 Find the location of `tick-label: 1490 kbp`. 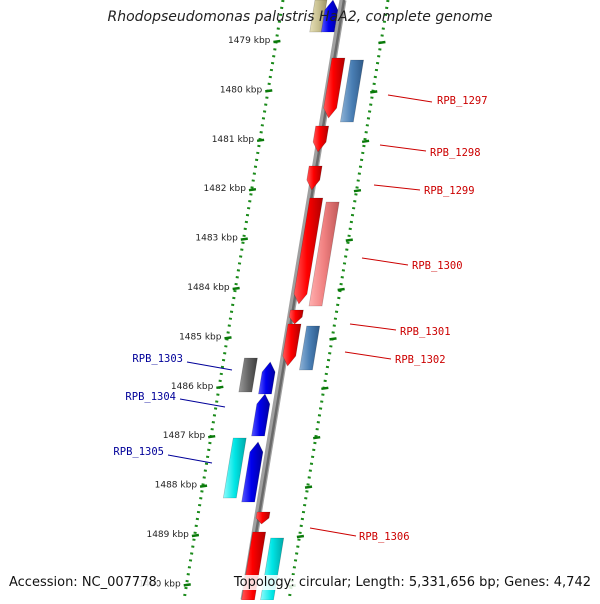

tick-label: 1490 kbp is located at coordinates (159, 584).